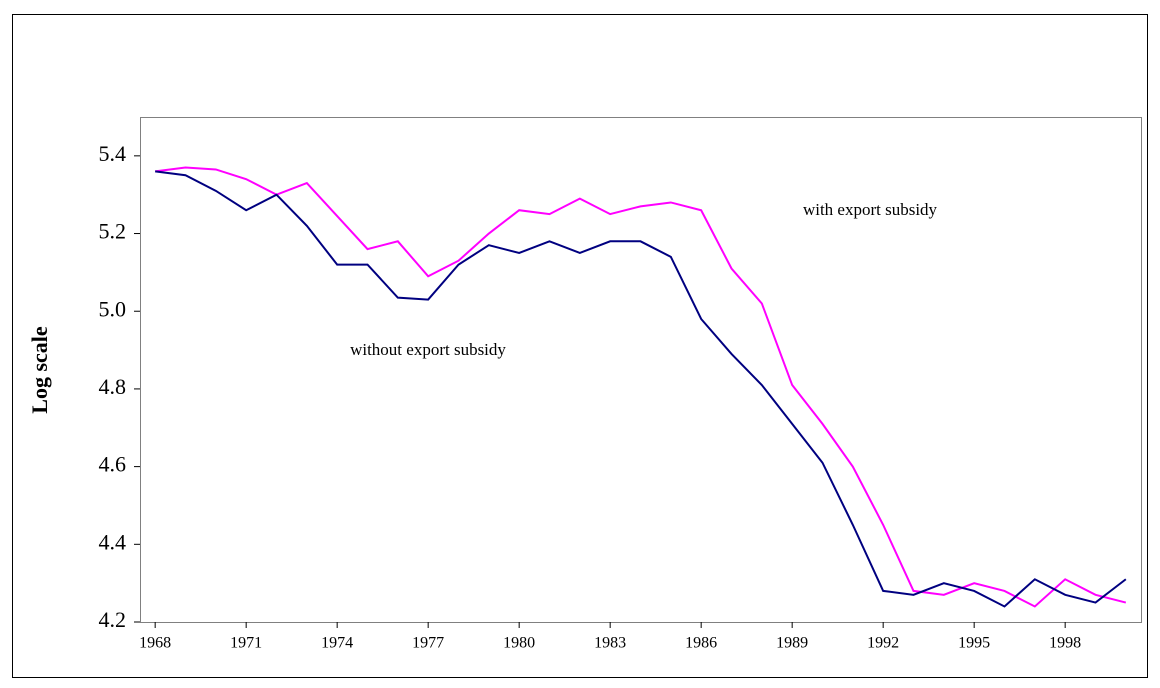  What do you see at coordinates (883, 643) in the screenshot?
I see `x-tick-label: 1992` at bounding box center [883, 643].